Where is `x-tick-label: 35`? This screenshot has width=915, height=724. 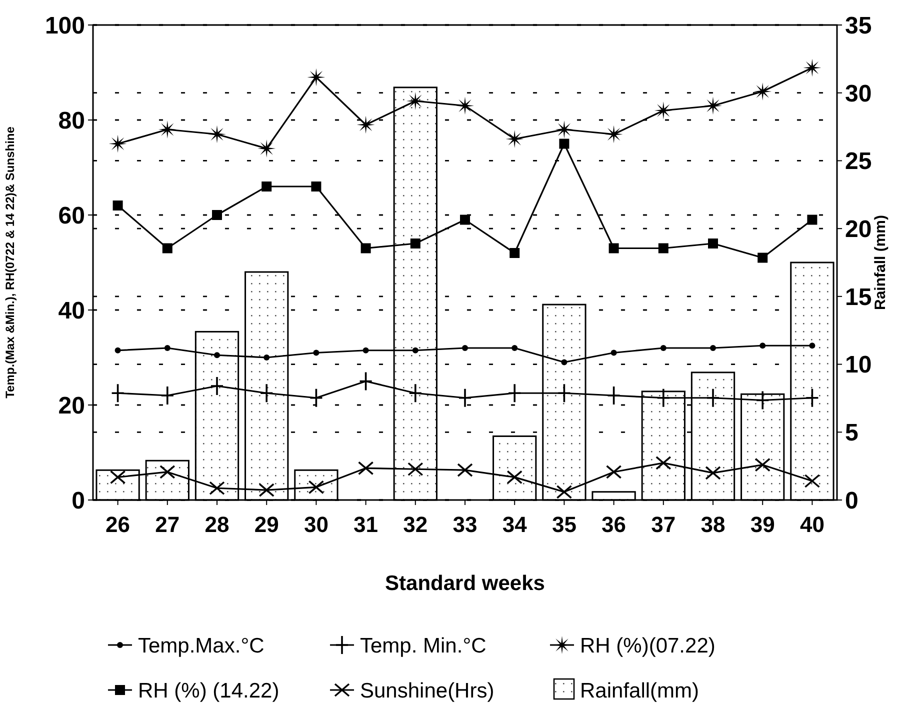
x-tick-label: 35 is located at coordinates (564, 524).